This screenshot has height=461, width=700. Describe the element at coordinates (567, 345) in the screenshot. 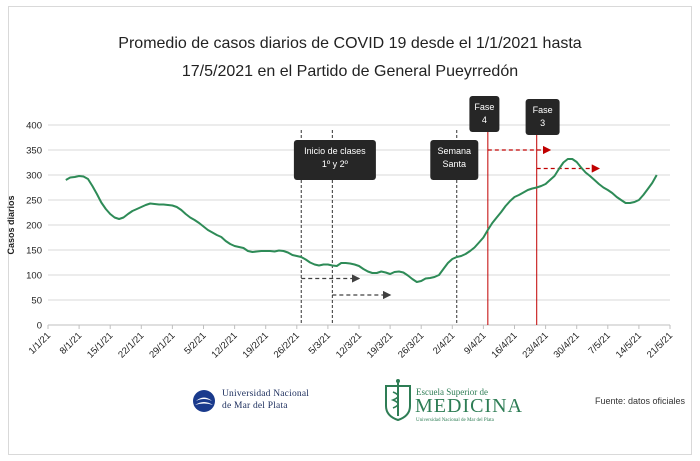

I see `x-tick-label: 30/4/21` at that location.